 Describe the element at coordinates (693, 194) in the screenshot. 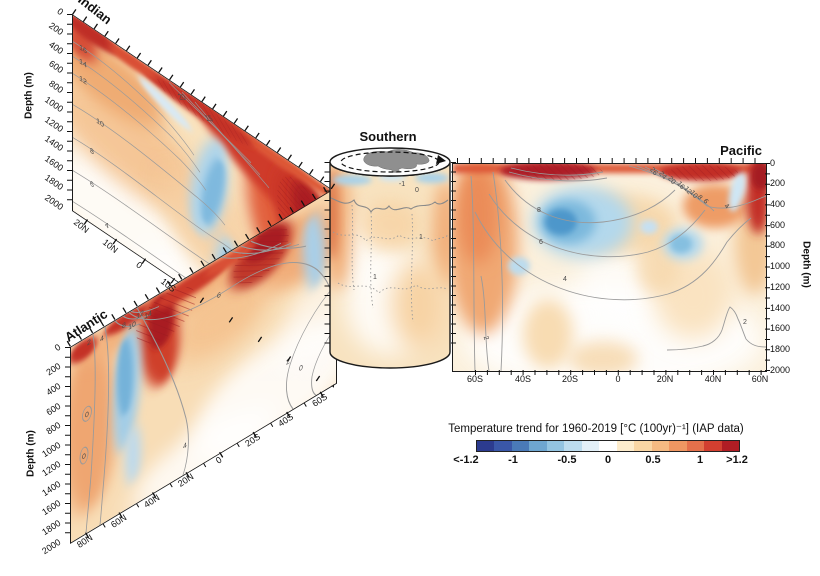

I see `contour-label: 10` at that location.